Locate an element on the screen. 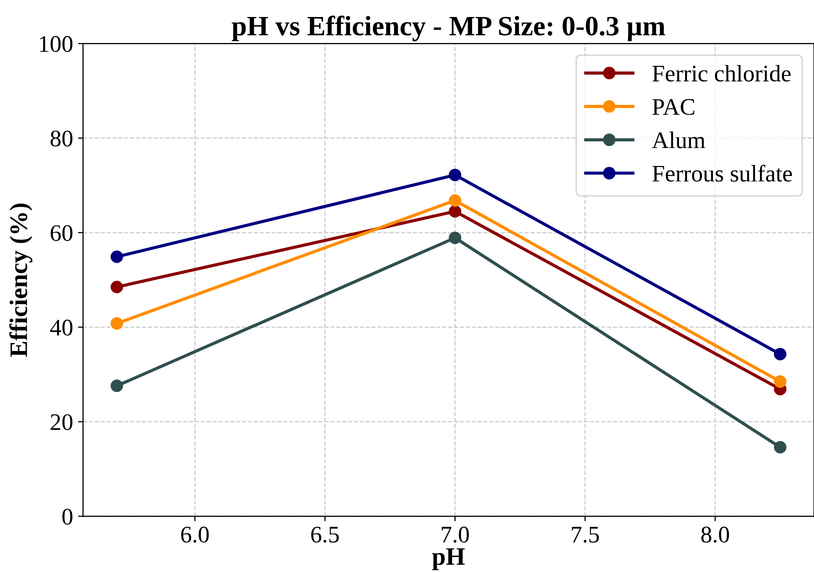  chart-title: pH vs Efficiency - MP Size: 0-0.3 µm is located at coordinates (449, 29).